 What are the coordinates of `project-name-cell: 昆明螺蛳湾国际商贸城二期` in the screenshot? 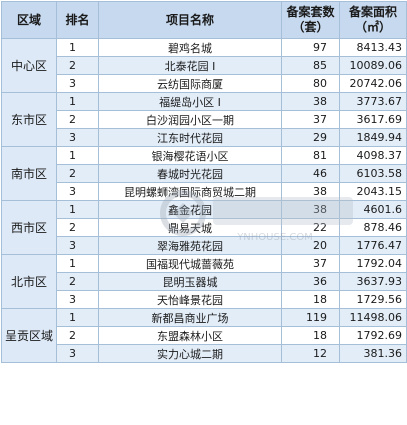 It's located at (190, 191).